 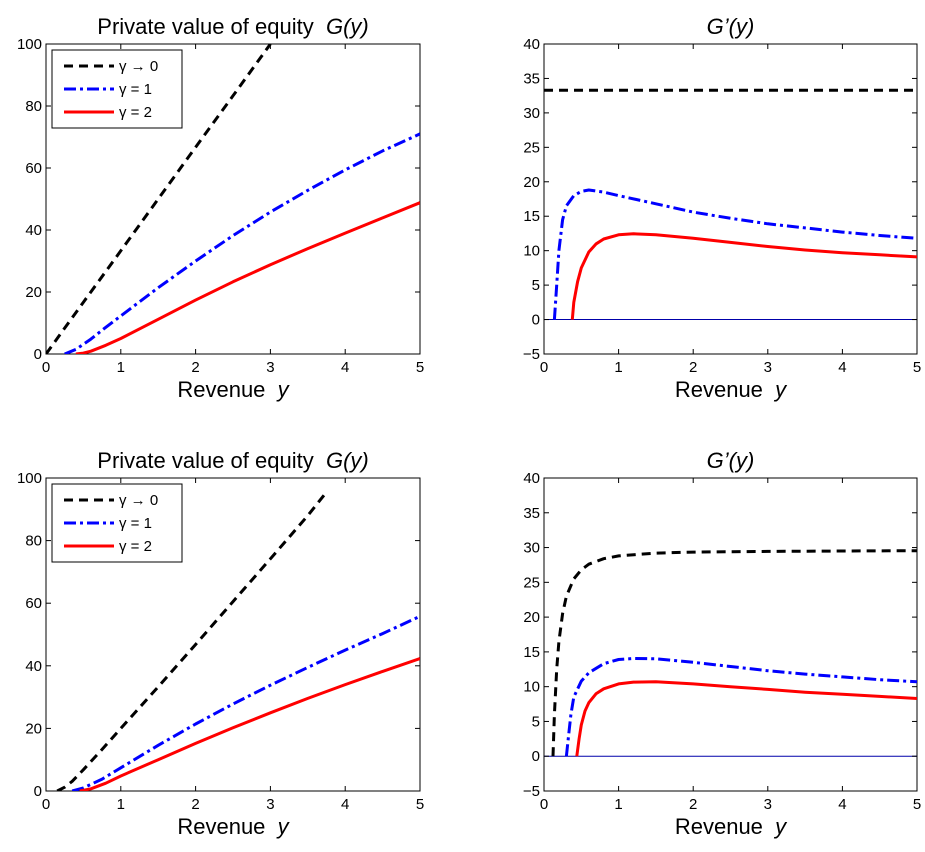 I want to click on chart-title: G’(y), so click(x=731, y=26).